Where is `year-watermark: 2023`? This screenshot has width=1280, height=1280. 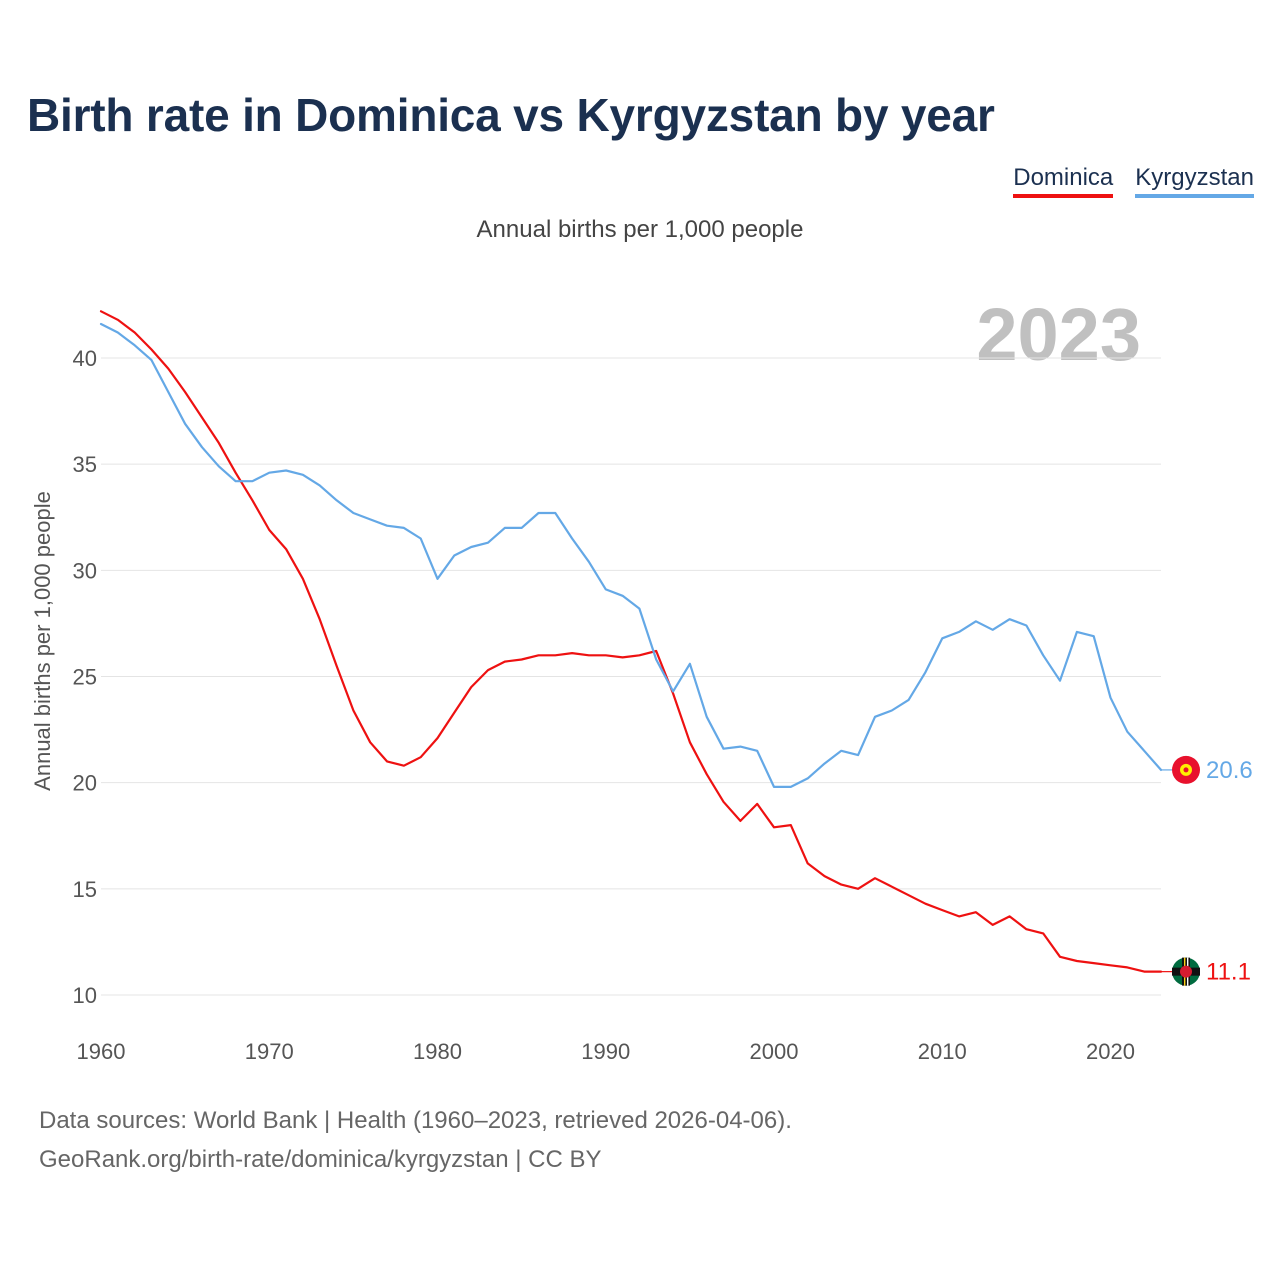
year-watermark: 2023 is located at coordinates (1058, 334).